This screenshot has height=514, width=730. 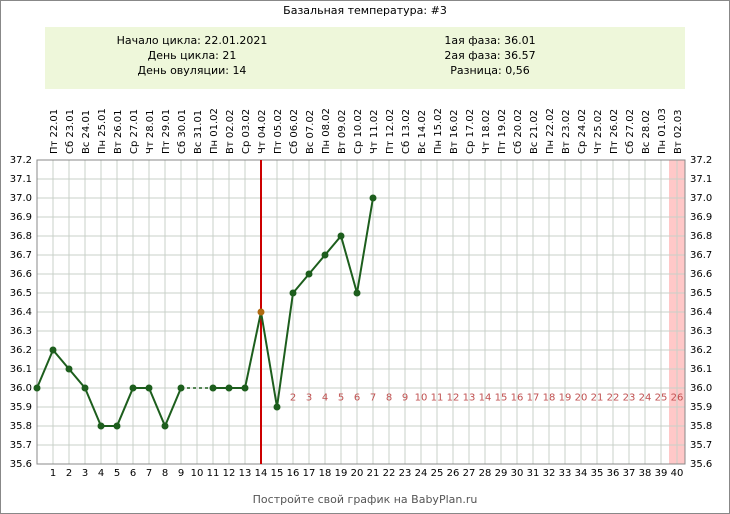 I want to click on x-date-label: Вс 07.02, so click(x=310, y=132).